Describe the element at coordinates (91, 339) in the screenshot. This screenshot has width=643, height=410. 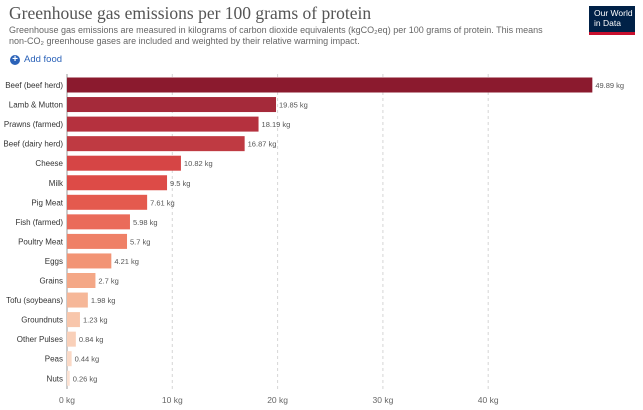
I see `value-label: 0.84 kg` at that location.